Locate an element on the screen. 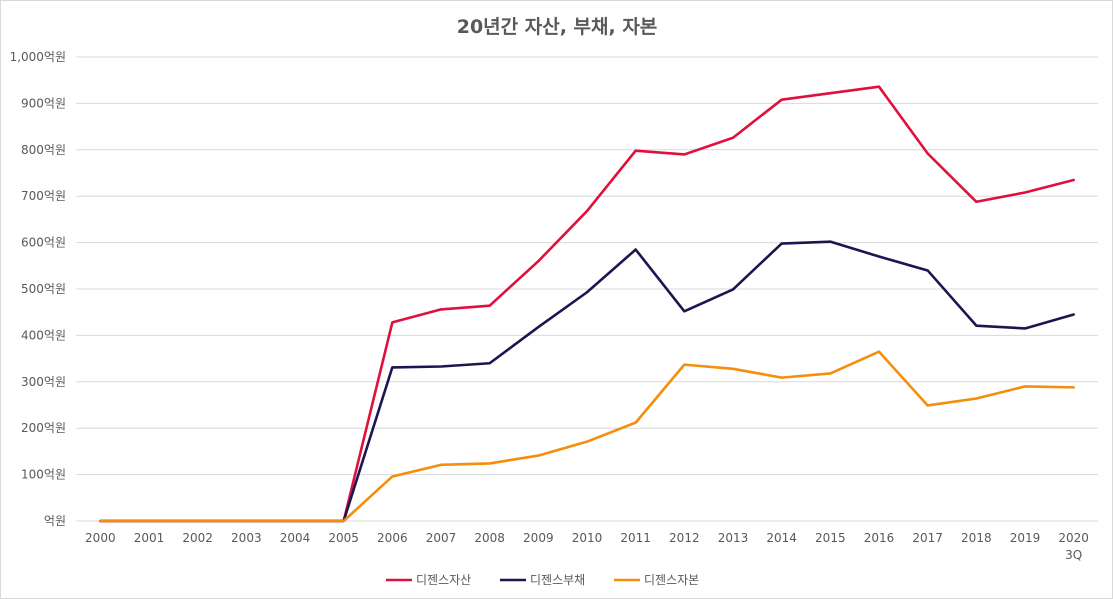  x-tick-label: 2006 is located at coordinates (392, 538).